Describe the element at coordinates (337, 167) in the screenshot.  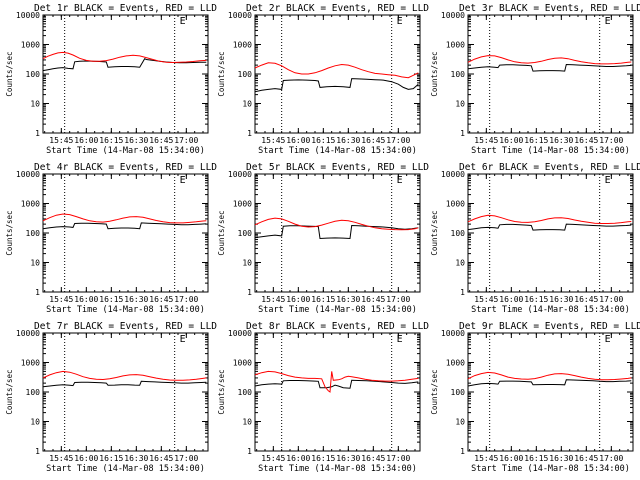
I see `panel-title: Det 5r BLACK = Events, RED = LLD` at that location.